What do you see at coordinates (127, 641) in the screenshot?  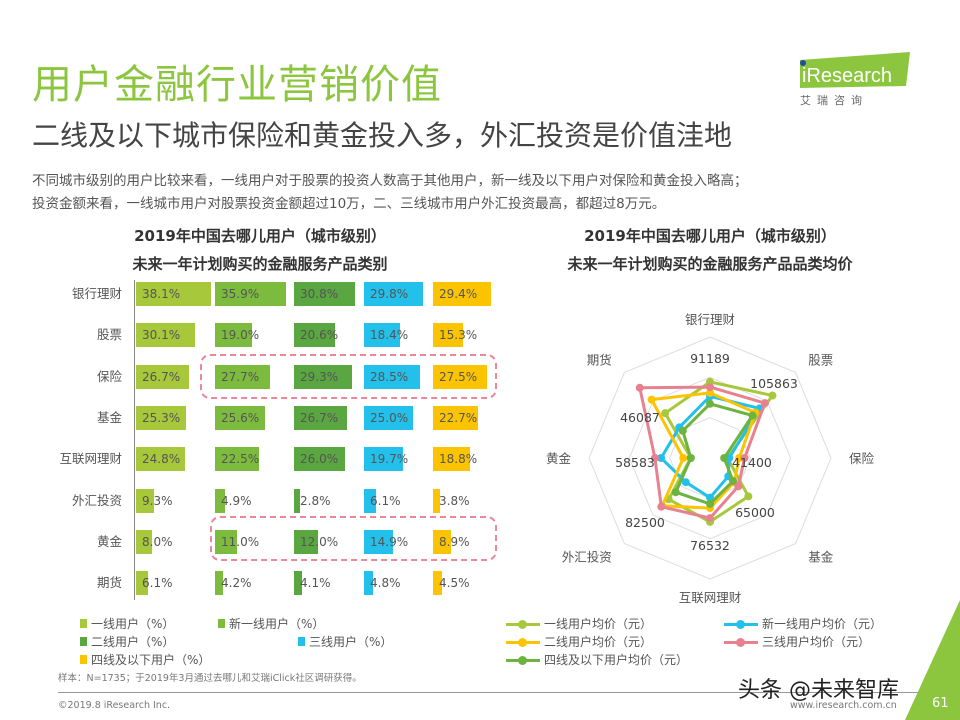 I see `legend-item: 二线用户（%）` at bounding box center [127, 641].